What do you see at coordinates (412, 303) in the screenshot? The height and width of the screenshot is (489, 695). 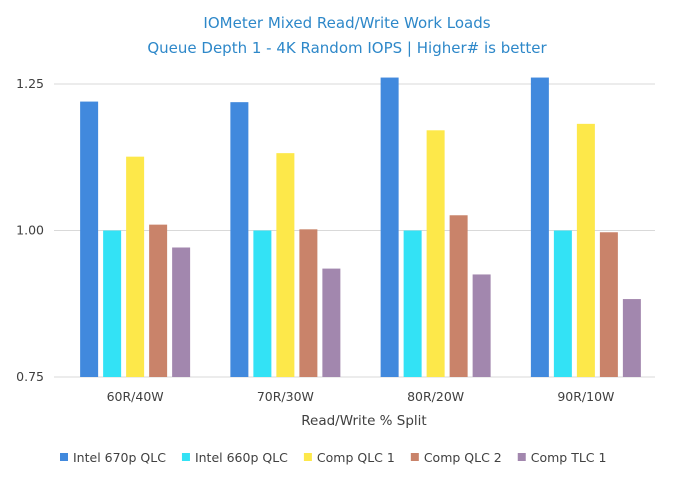 I see `bar-intel-660p-qlc-80r-20w` at bounding box center [412, 303].